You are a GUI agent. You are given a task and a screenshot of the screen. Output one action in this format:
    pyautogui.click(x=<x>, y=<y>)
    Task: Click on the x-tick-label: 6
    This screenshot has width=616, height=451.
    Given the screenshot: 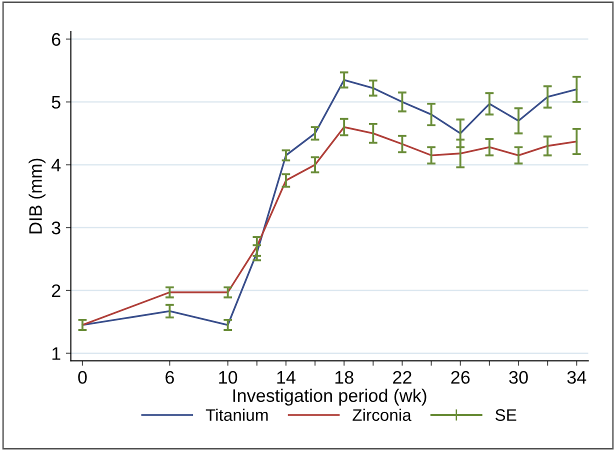 What is the action you would take?
    pyautogui.click(x=170, y=377)
    